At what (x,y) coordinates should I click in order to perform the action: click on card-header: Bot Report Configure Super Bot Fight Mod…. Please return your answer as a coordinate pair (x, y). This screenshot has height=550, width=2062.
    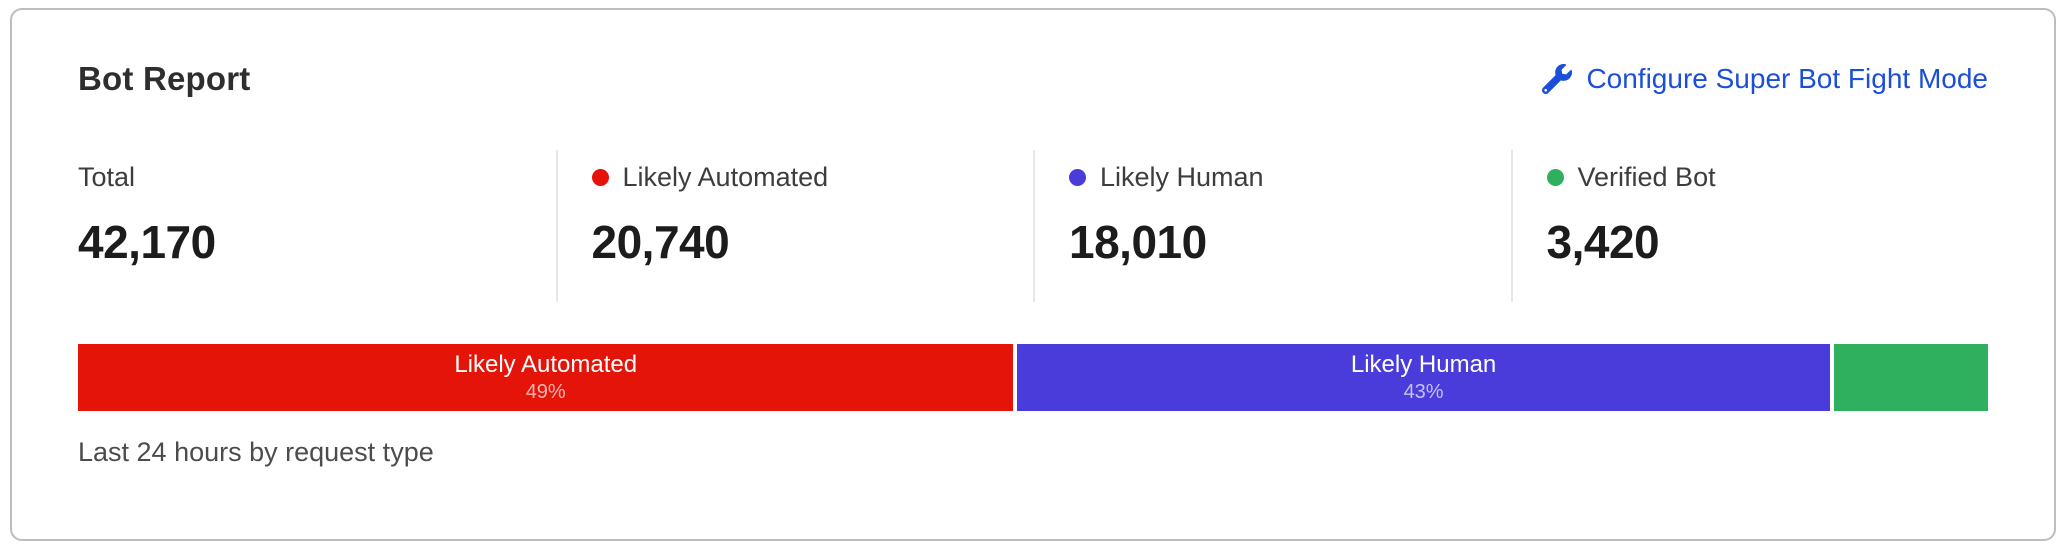
    Looking at the image, I should click on (1033, 79).